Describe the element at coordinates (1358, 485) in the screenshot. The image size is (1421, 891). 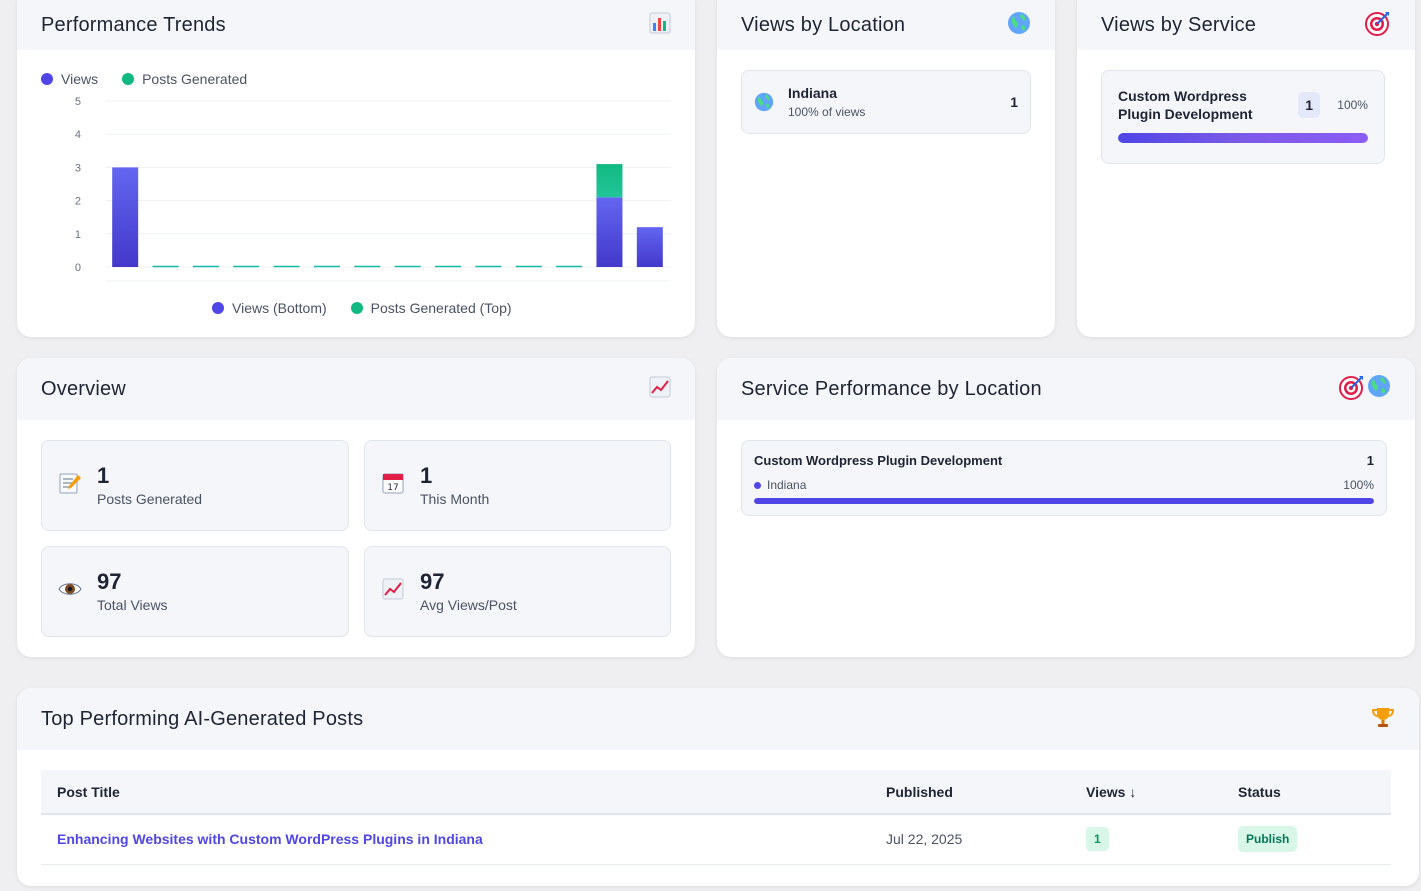
I see `service-location-percent: 100%` at that location.